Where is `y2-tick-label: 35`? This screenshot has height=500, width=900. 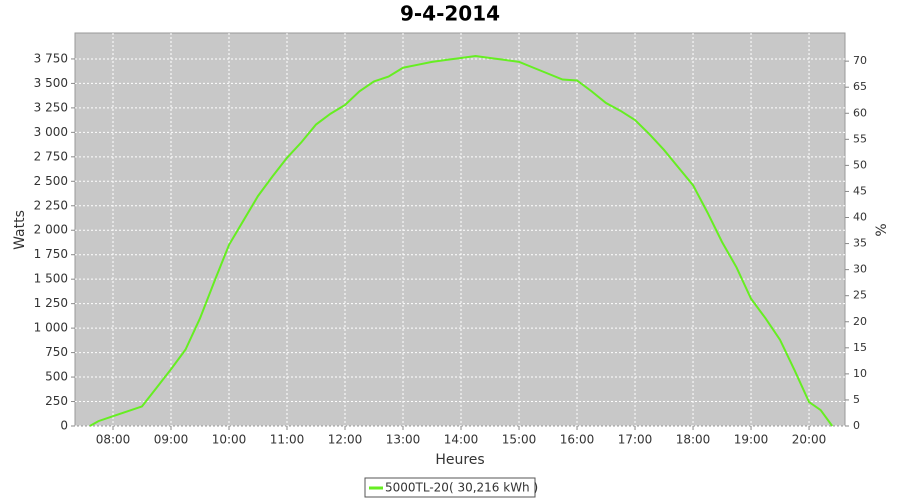
y2-tick-label: 35 is located at coordinates (860, 243).